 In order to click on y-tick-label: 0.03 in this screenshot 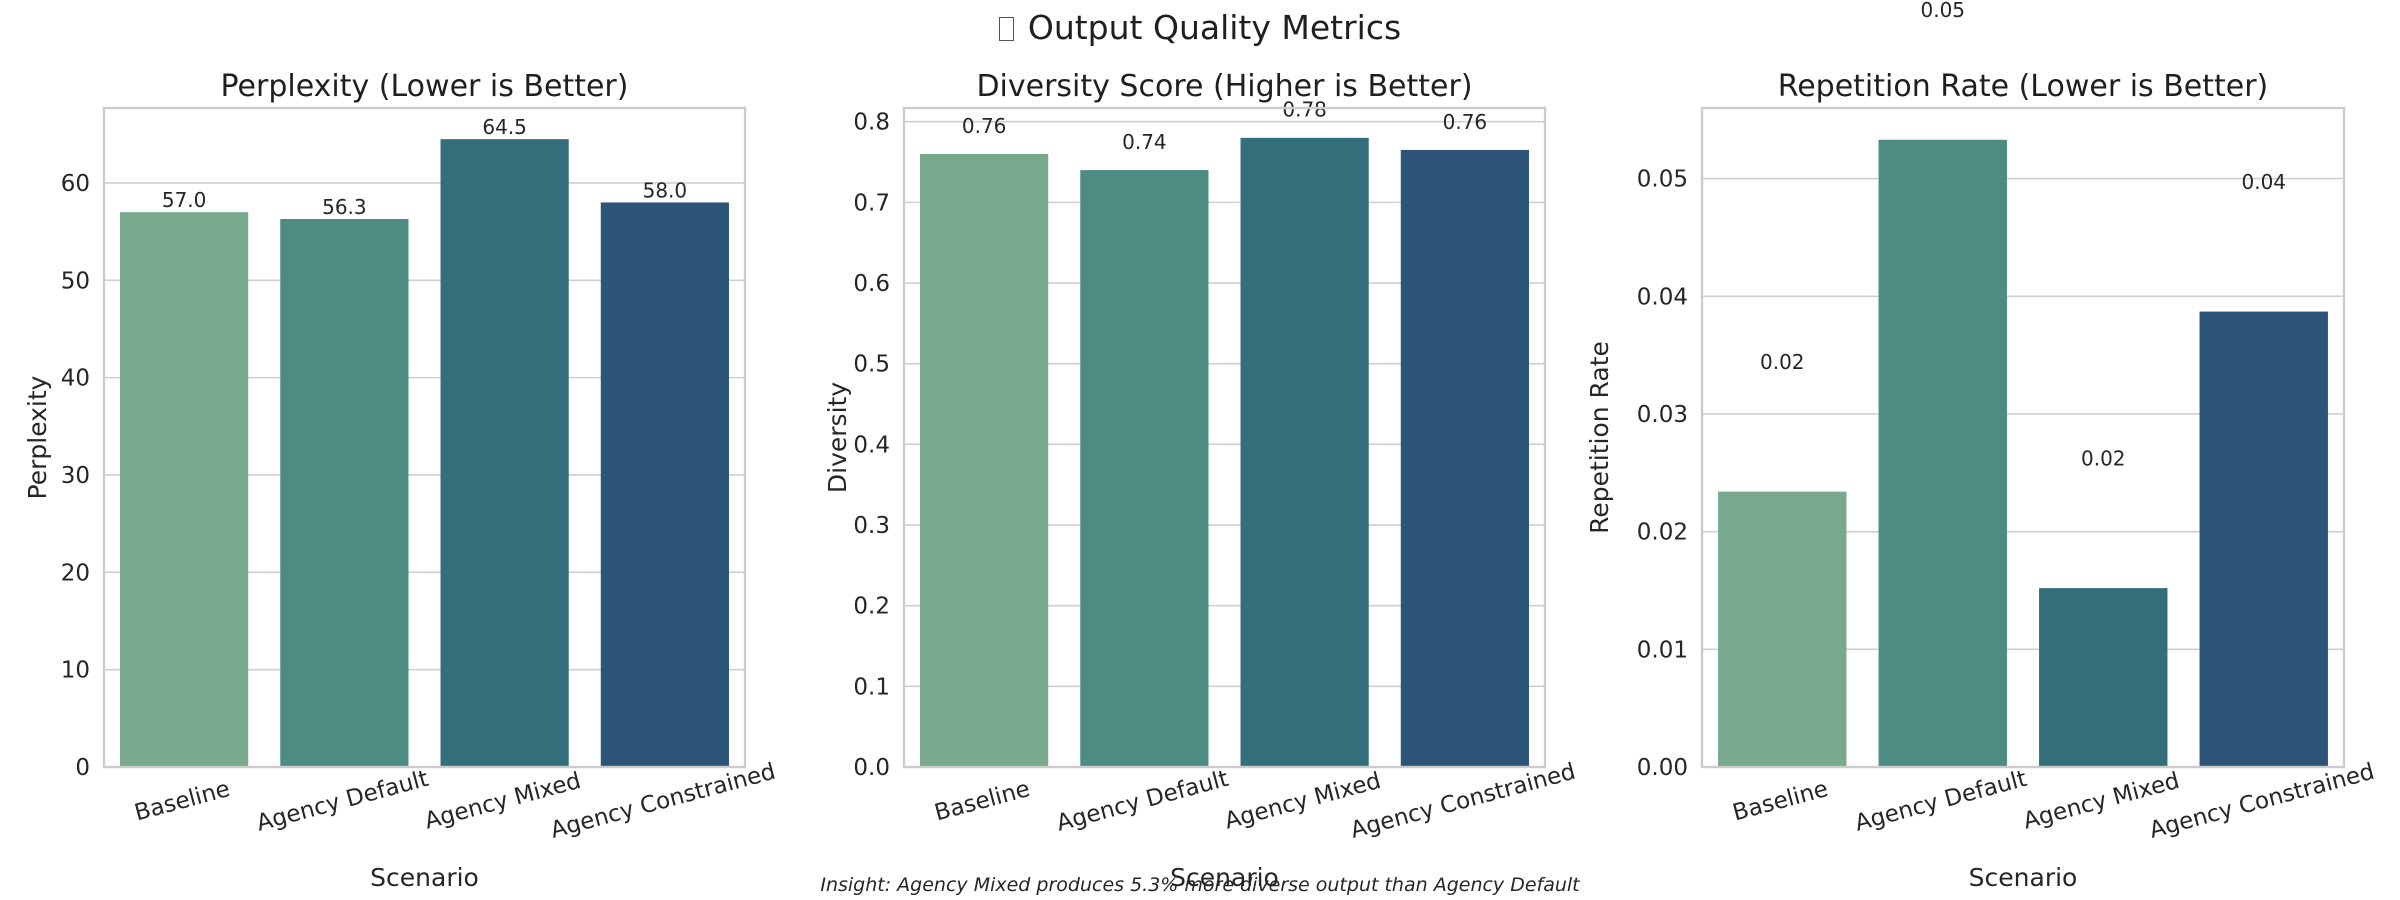, I will do `click(1662, 415)`.